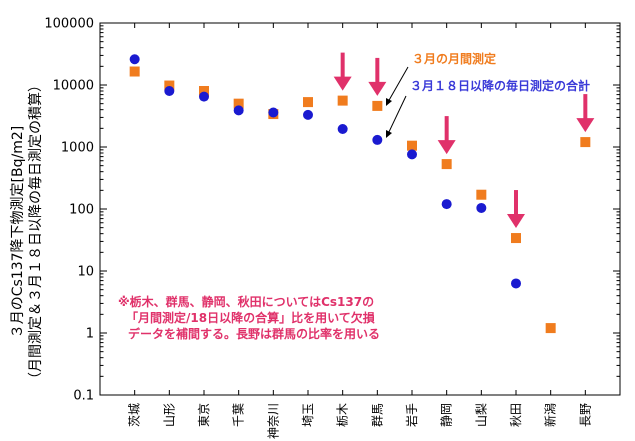 Image resolution: width=635 pixels, height=441 pixels. What do you see at coordinates (77, 148) in the screenshot?
I see `y-tick-label: 1000` at bounding box center [77, 148].